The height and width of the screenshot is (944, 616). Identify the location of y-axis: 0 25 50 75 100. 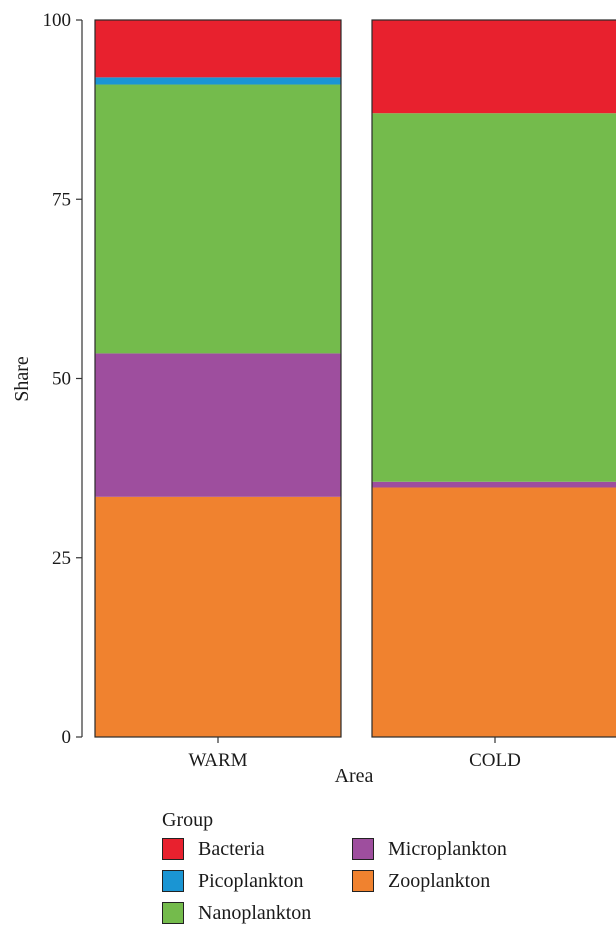
(63, 379).